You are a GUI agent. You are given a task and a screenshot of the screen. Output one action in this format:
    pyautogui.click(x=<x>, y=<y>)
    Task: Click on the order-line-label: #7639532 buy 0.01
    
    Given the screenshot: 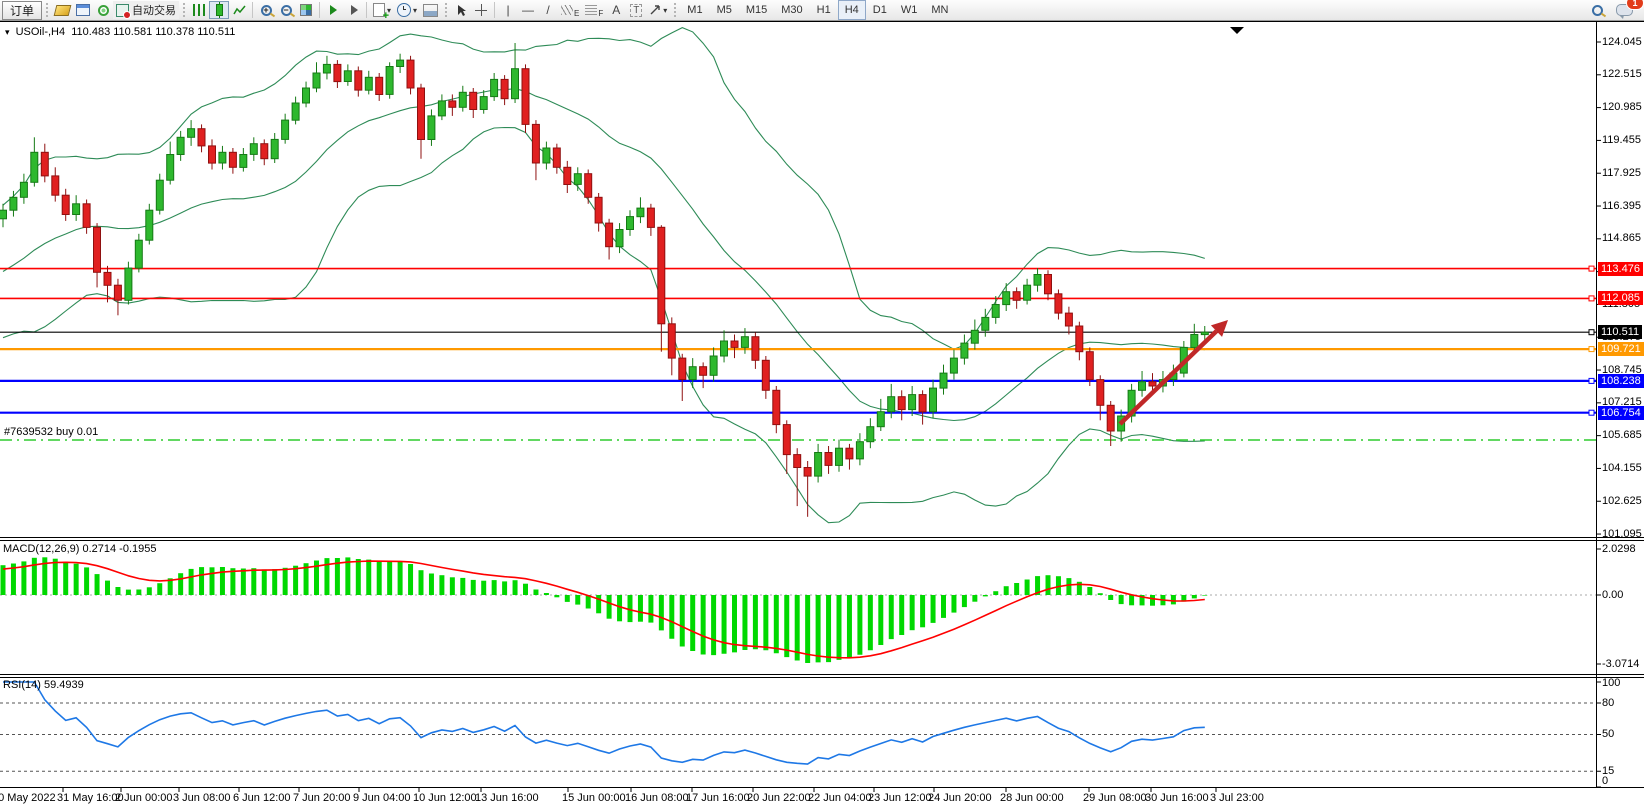 What is the action you would take?
    pyautogui.click(x=51, y=432)
    